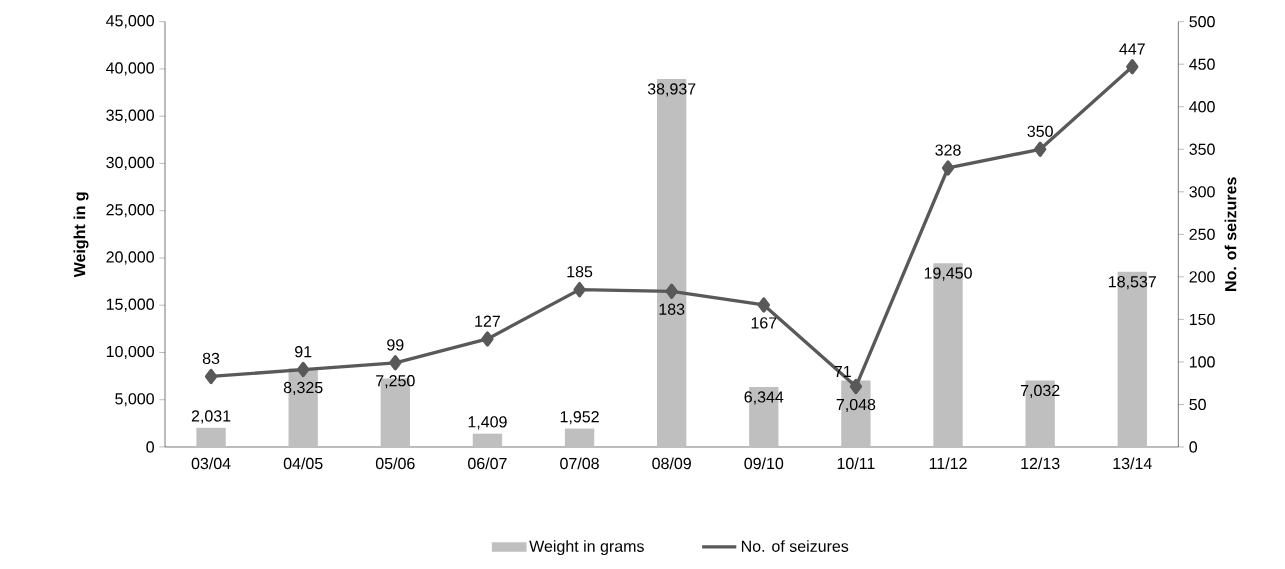  I want to click on y-tick-label: 25,000, so click(130, 211).